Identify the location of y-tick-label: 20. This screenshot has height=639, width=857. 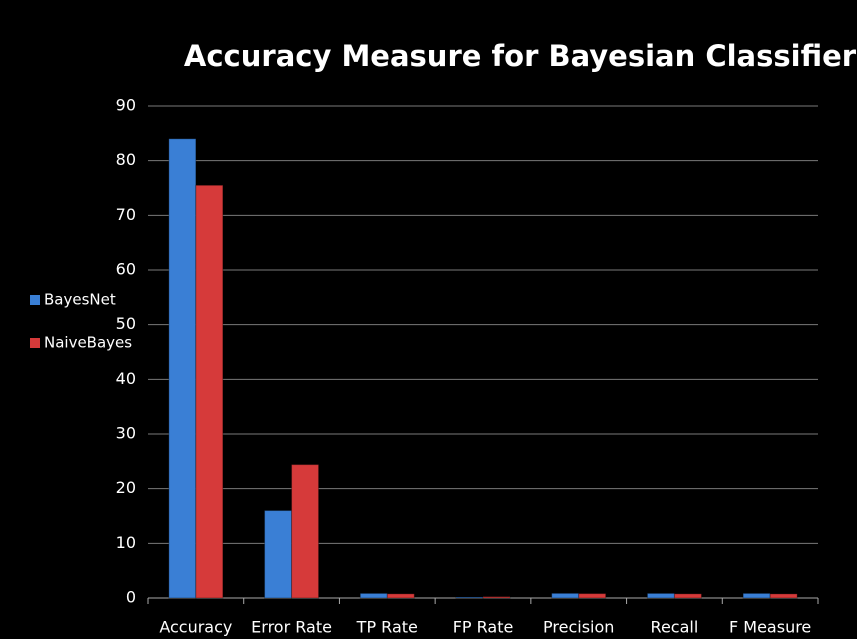
(126, 487).